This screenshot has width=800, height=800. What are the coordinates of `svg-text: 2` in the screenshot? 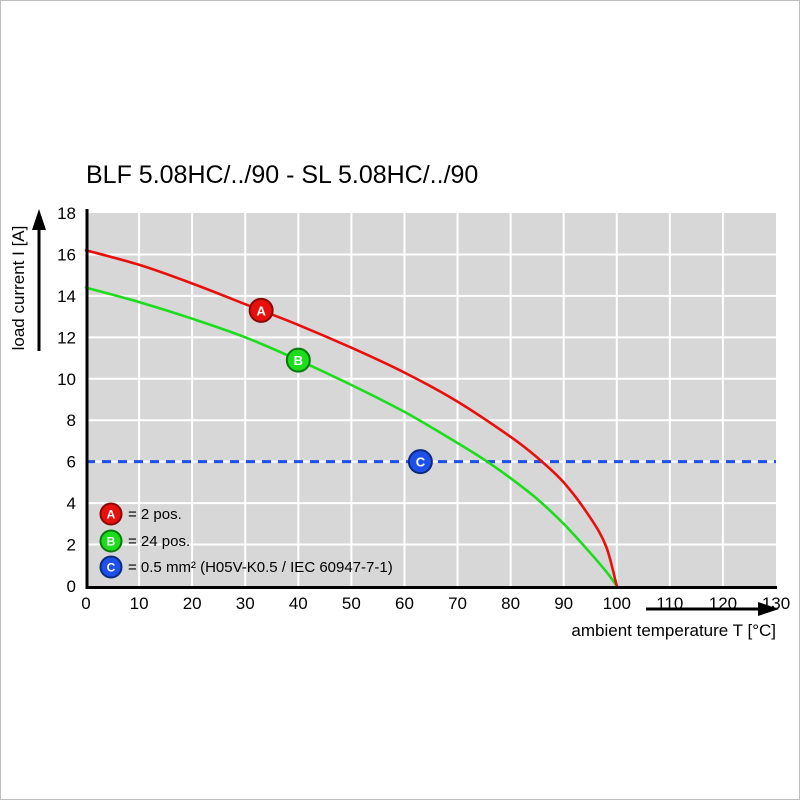 It's located at (71, 545).